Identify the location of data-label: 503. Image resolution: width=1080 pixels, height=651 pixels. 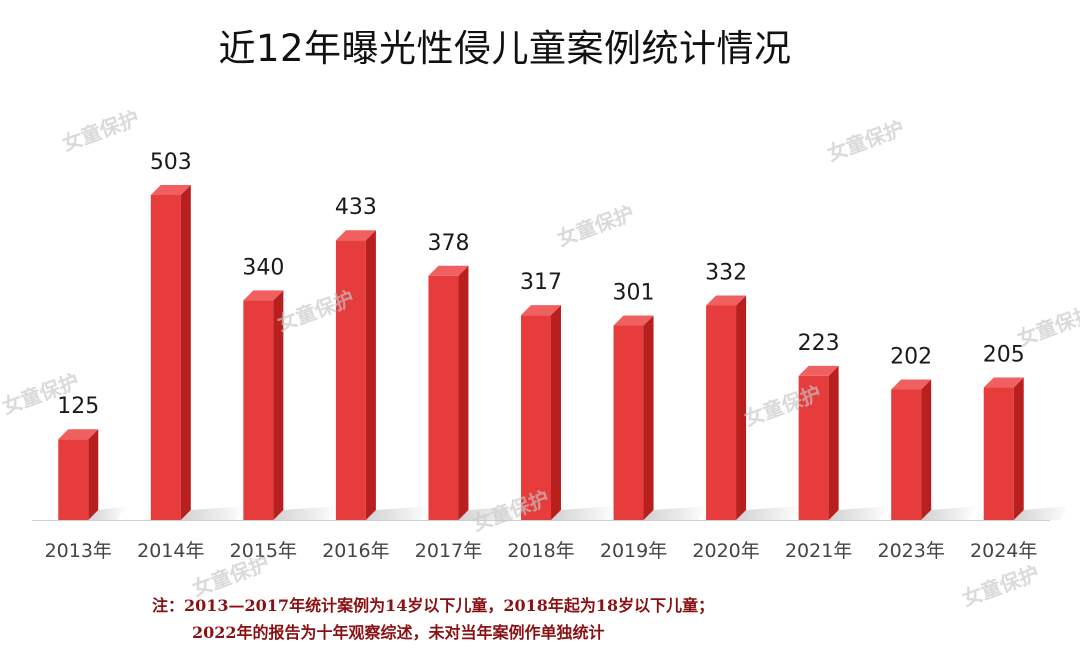
(171, 162).